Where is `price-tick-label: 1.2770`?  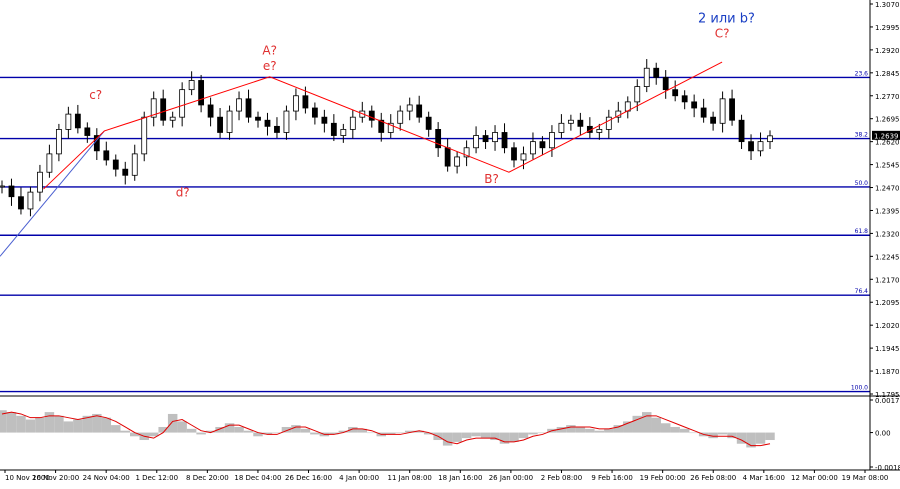 price-tick-label: 1.2770 is located at coordinates (887, 97).